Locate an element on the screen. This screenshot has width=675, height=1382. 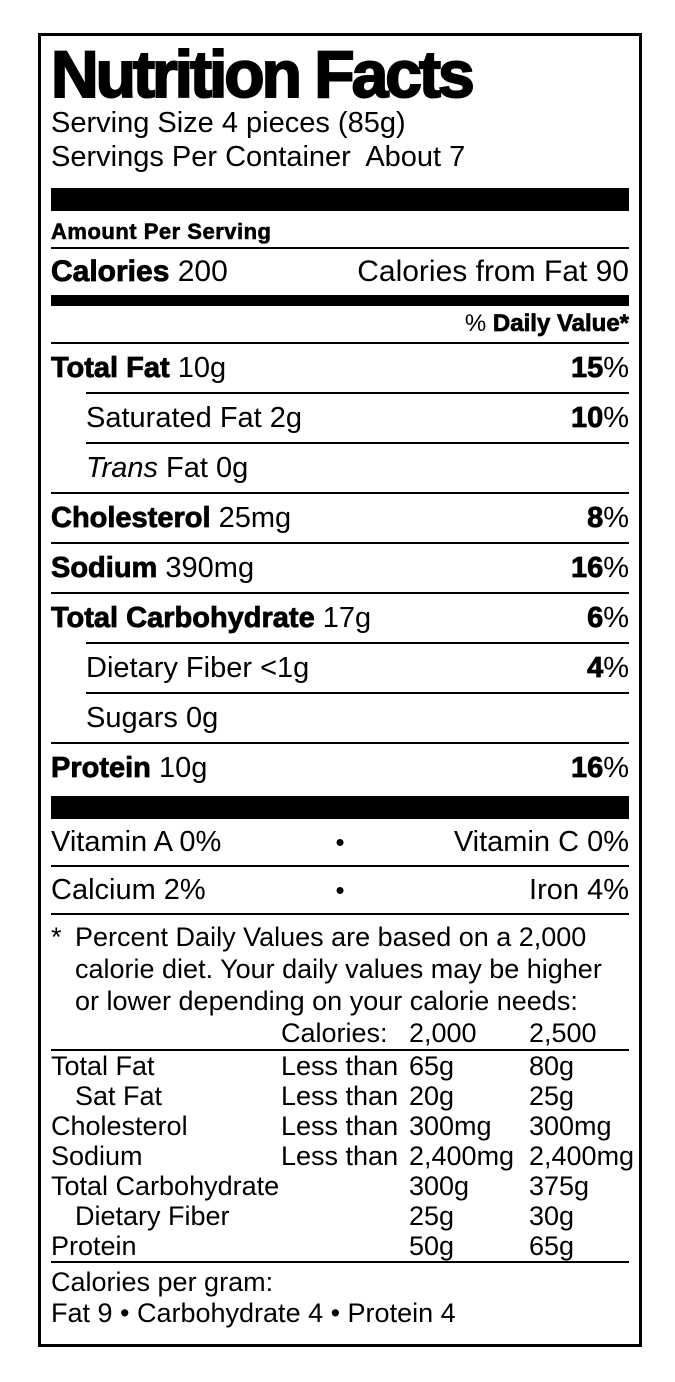
vitamin-c-value: Vitamin C 0% is located at coordinates (541, 841).